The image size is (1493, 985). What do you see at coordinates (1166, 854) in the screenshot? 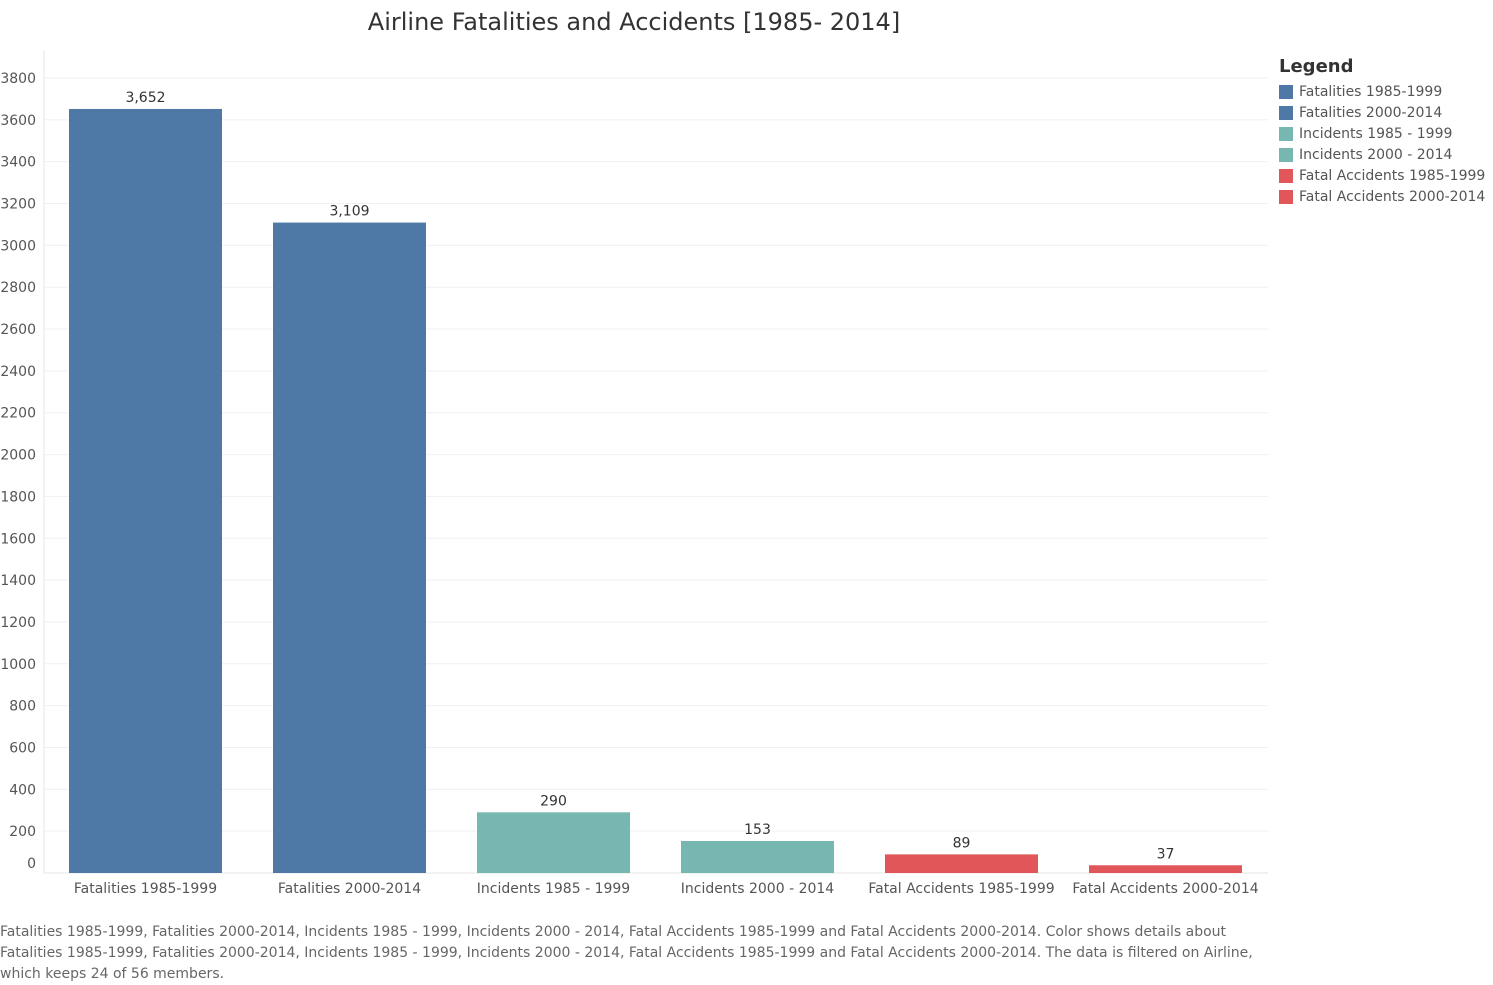
I see `data-label: 37` at bounding box center [1166, 854].